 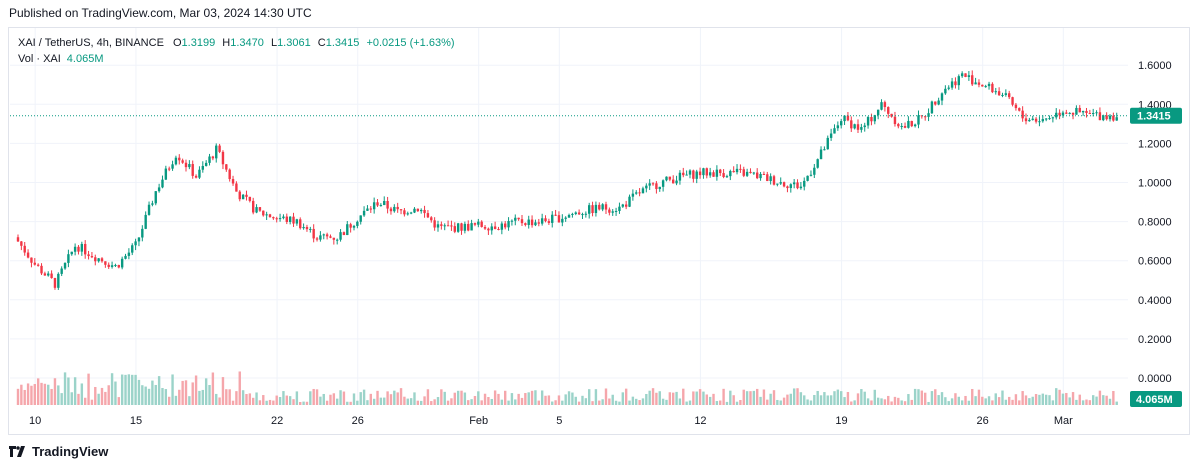 I want to click on volume-label: Vol · XAI, so click(x=39, y=59).